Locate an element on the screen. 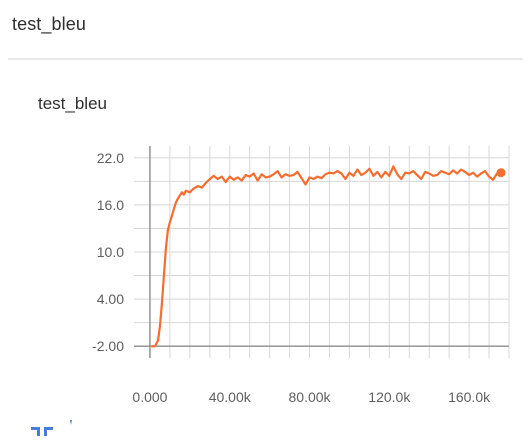 This screenshot has height=441, width=531. section-header-title: test_bleu is located at coordinates (49, 24).